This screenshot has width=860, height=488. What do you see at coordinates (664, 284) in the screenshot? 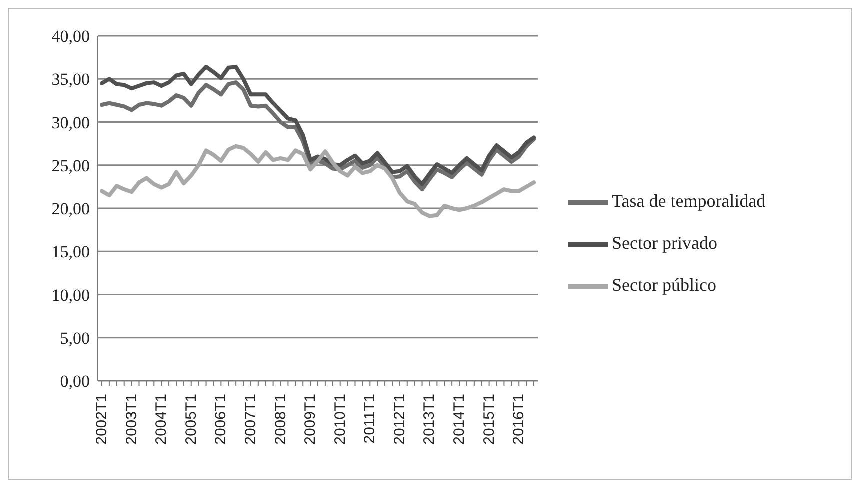
I see `legend-label: Sector público` at bounding box center [664, 284].